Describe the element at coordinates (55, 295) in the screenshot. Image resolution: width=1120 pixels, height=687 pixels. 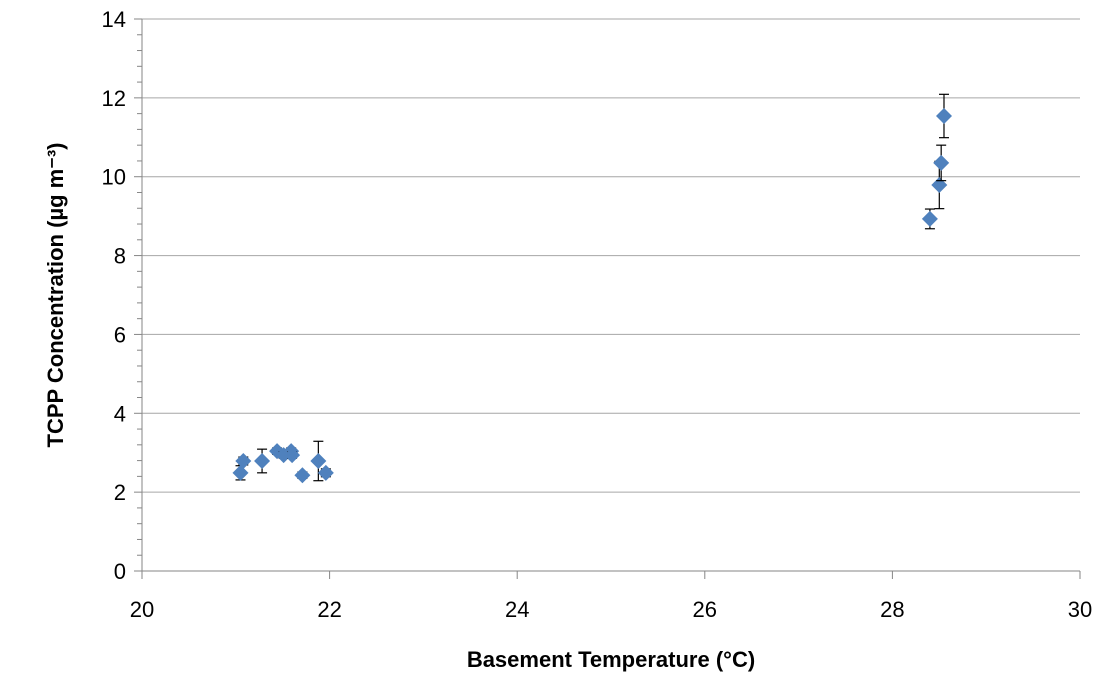
I see `y-axis-title: TCPP Concentration (µg m⁻³)` at that location.